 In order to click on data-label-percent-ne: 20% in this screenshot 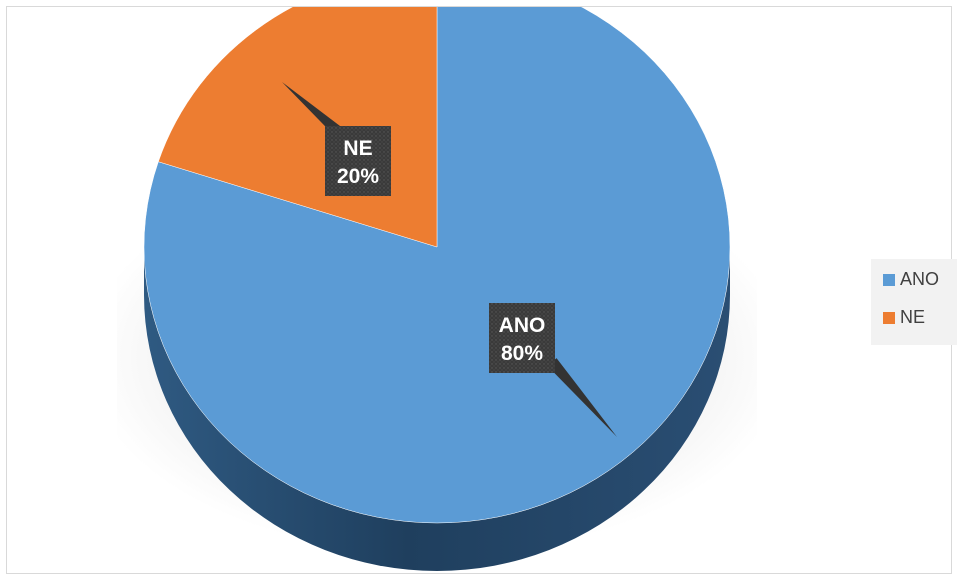, I will do `click(358, 176)`.